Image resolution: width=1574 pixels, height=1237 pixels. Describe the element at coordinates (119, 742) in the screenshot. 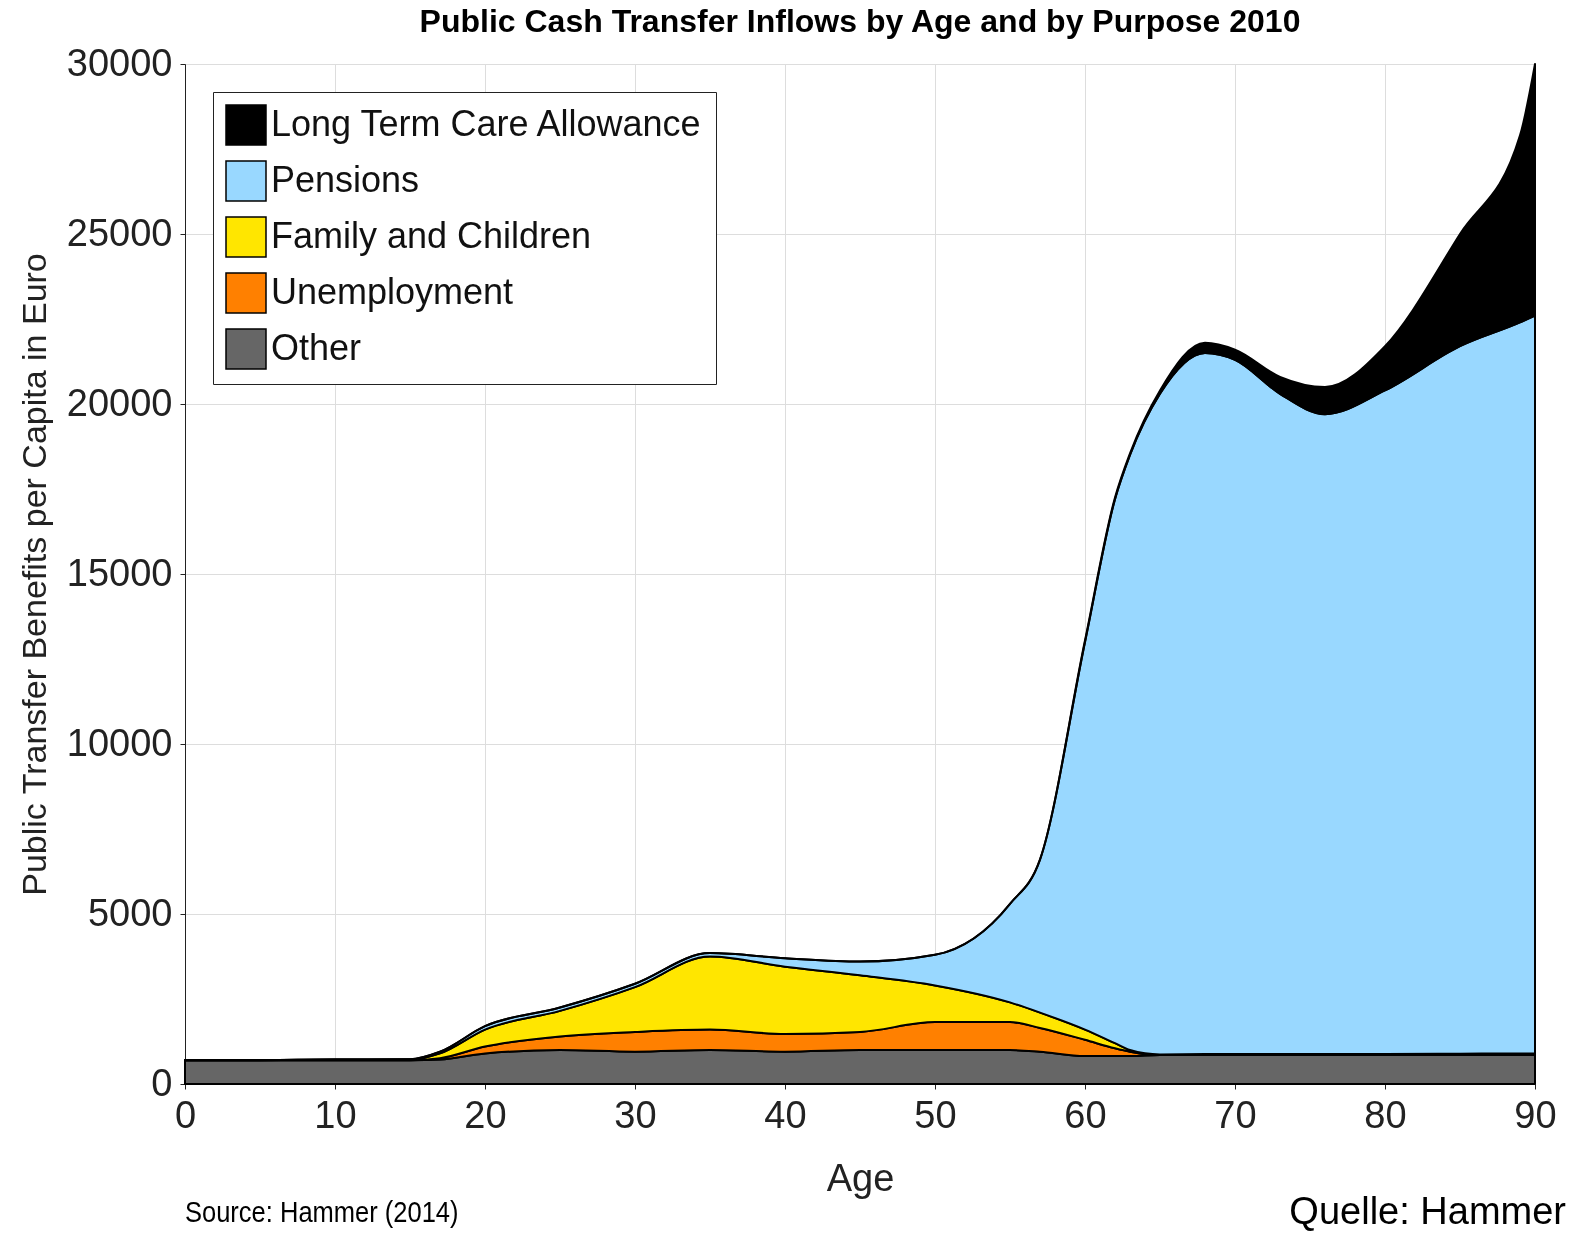

I see `y-tick-label: 10000` at that location.